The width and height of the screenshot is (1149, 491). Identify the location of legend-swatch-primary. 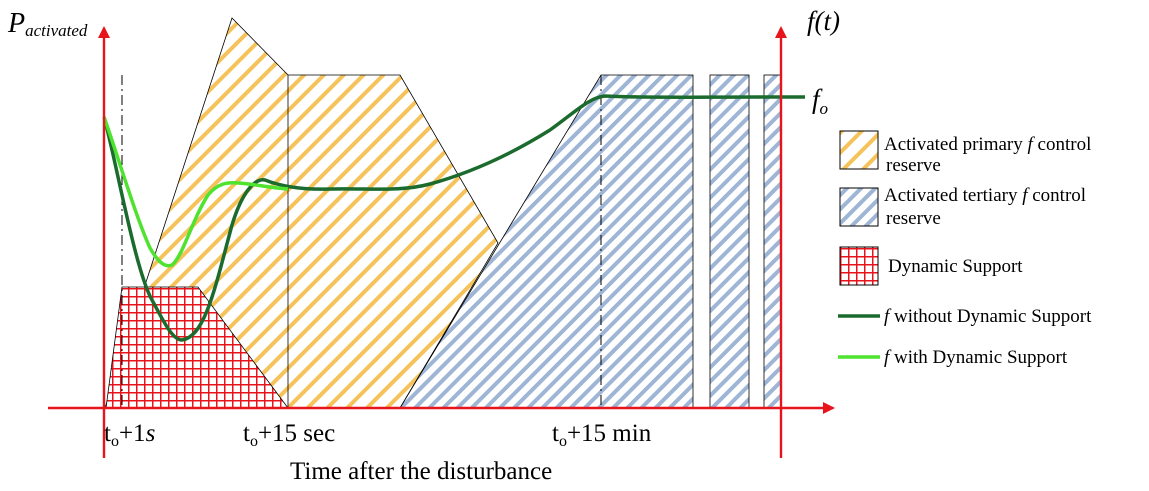
(859, 150).